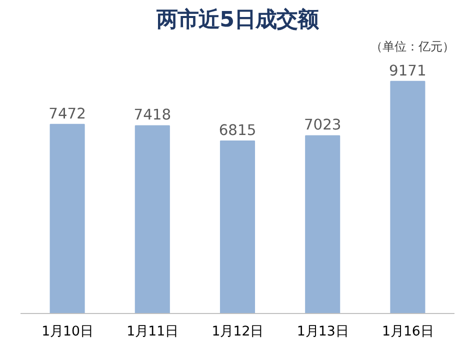 The image size is (474, 342). I want to click on x-tick-label: 1月11日, so click(152, 332).